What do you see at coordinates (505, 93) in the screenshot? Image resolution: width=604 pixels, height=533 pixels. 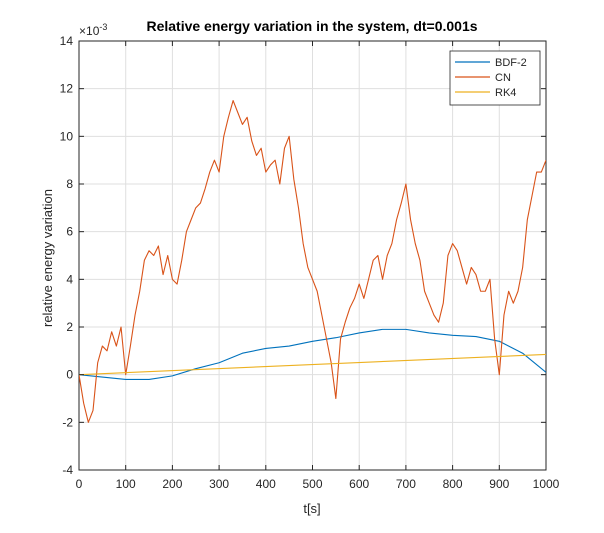 I see `legend-label-rk4: RK4` at bounding box center [505, 93].